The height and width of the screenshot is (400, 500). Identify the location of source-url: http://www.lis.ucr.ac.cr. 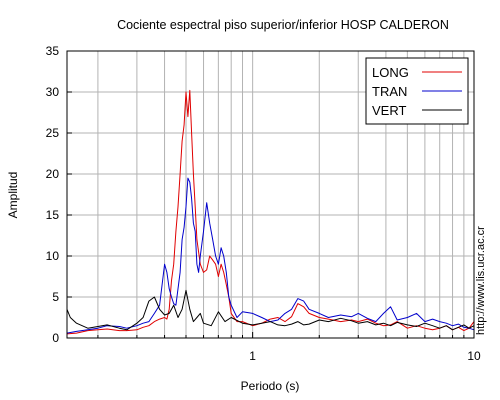
(481, 280).